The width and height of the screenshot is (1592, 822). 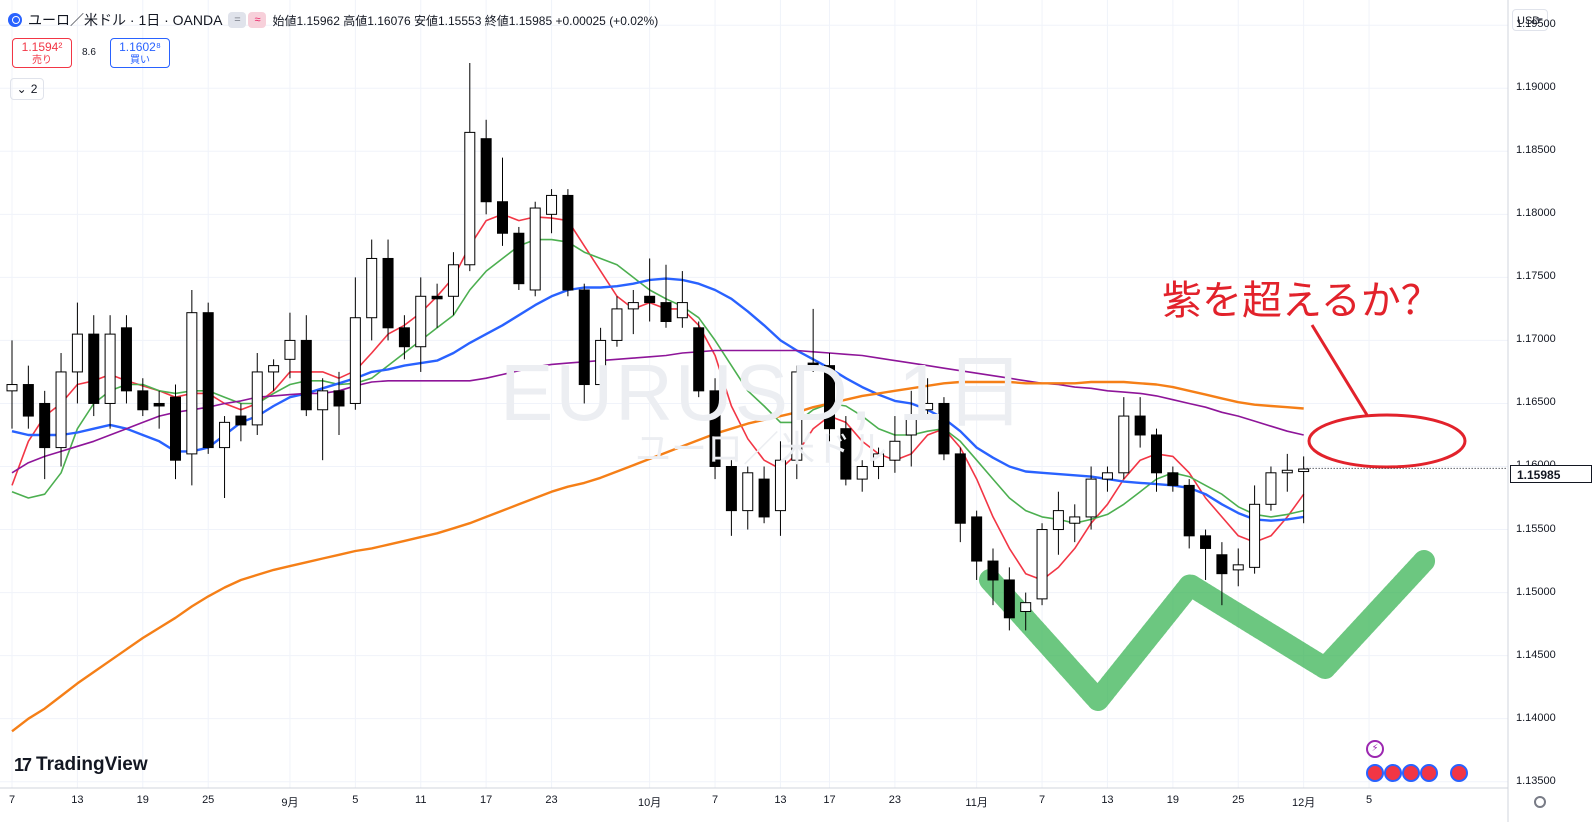 I want to click on open-label: 始値, so click(x=284, y=20).